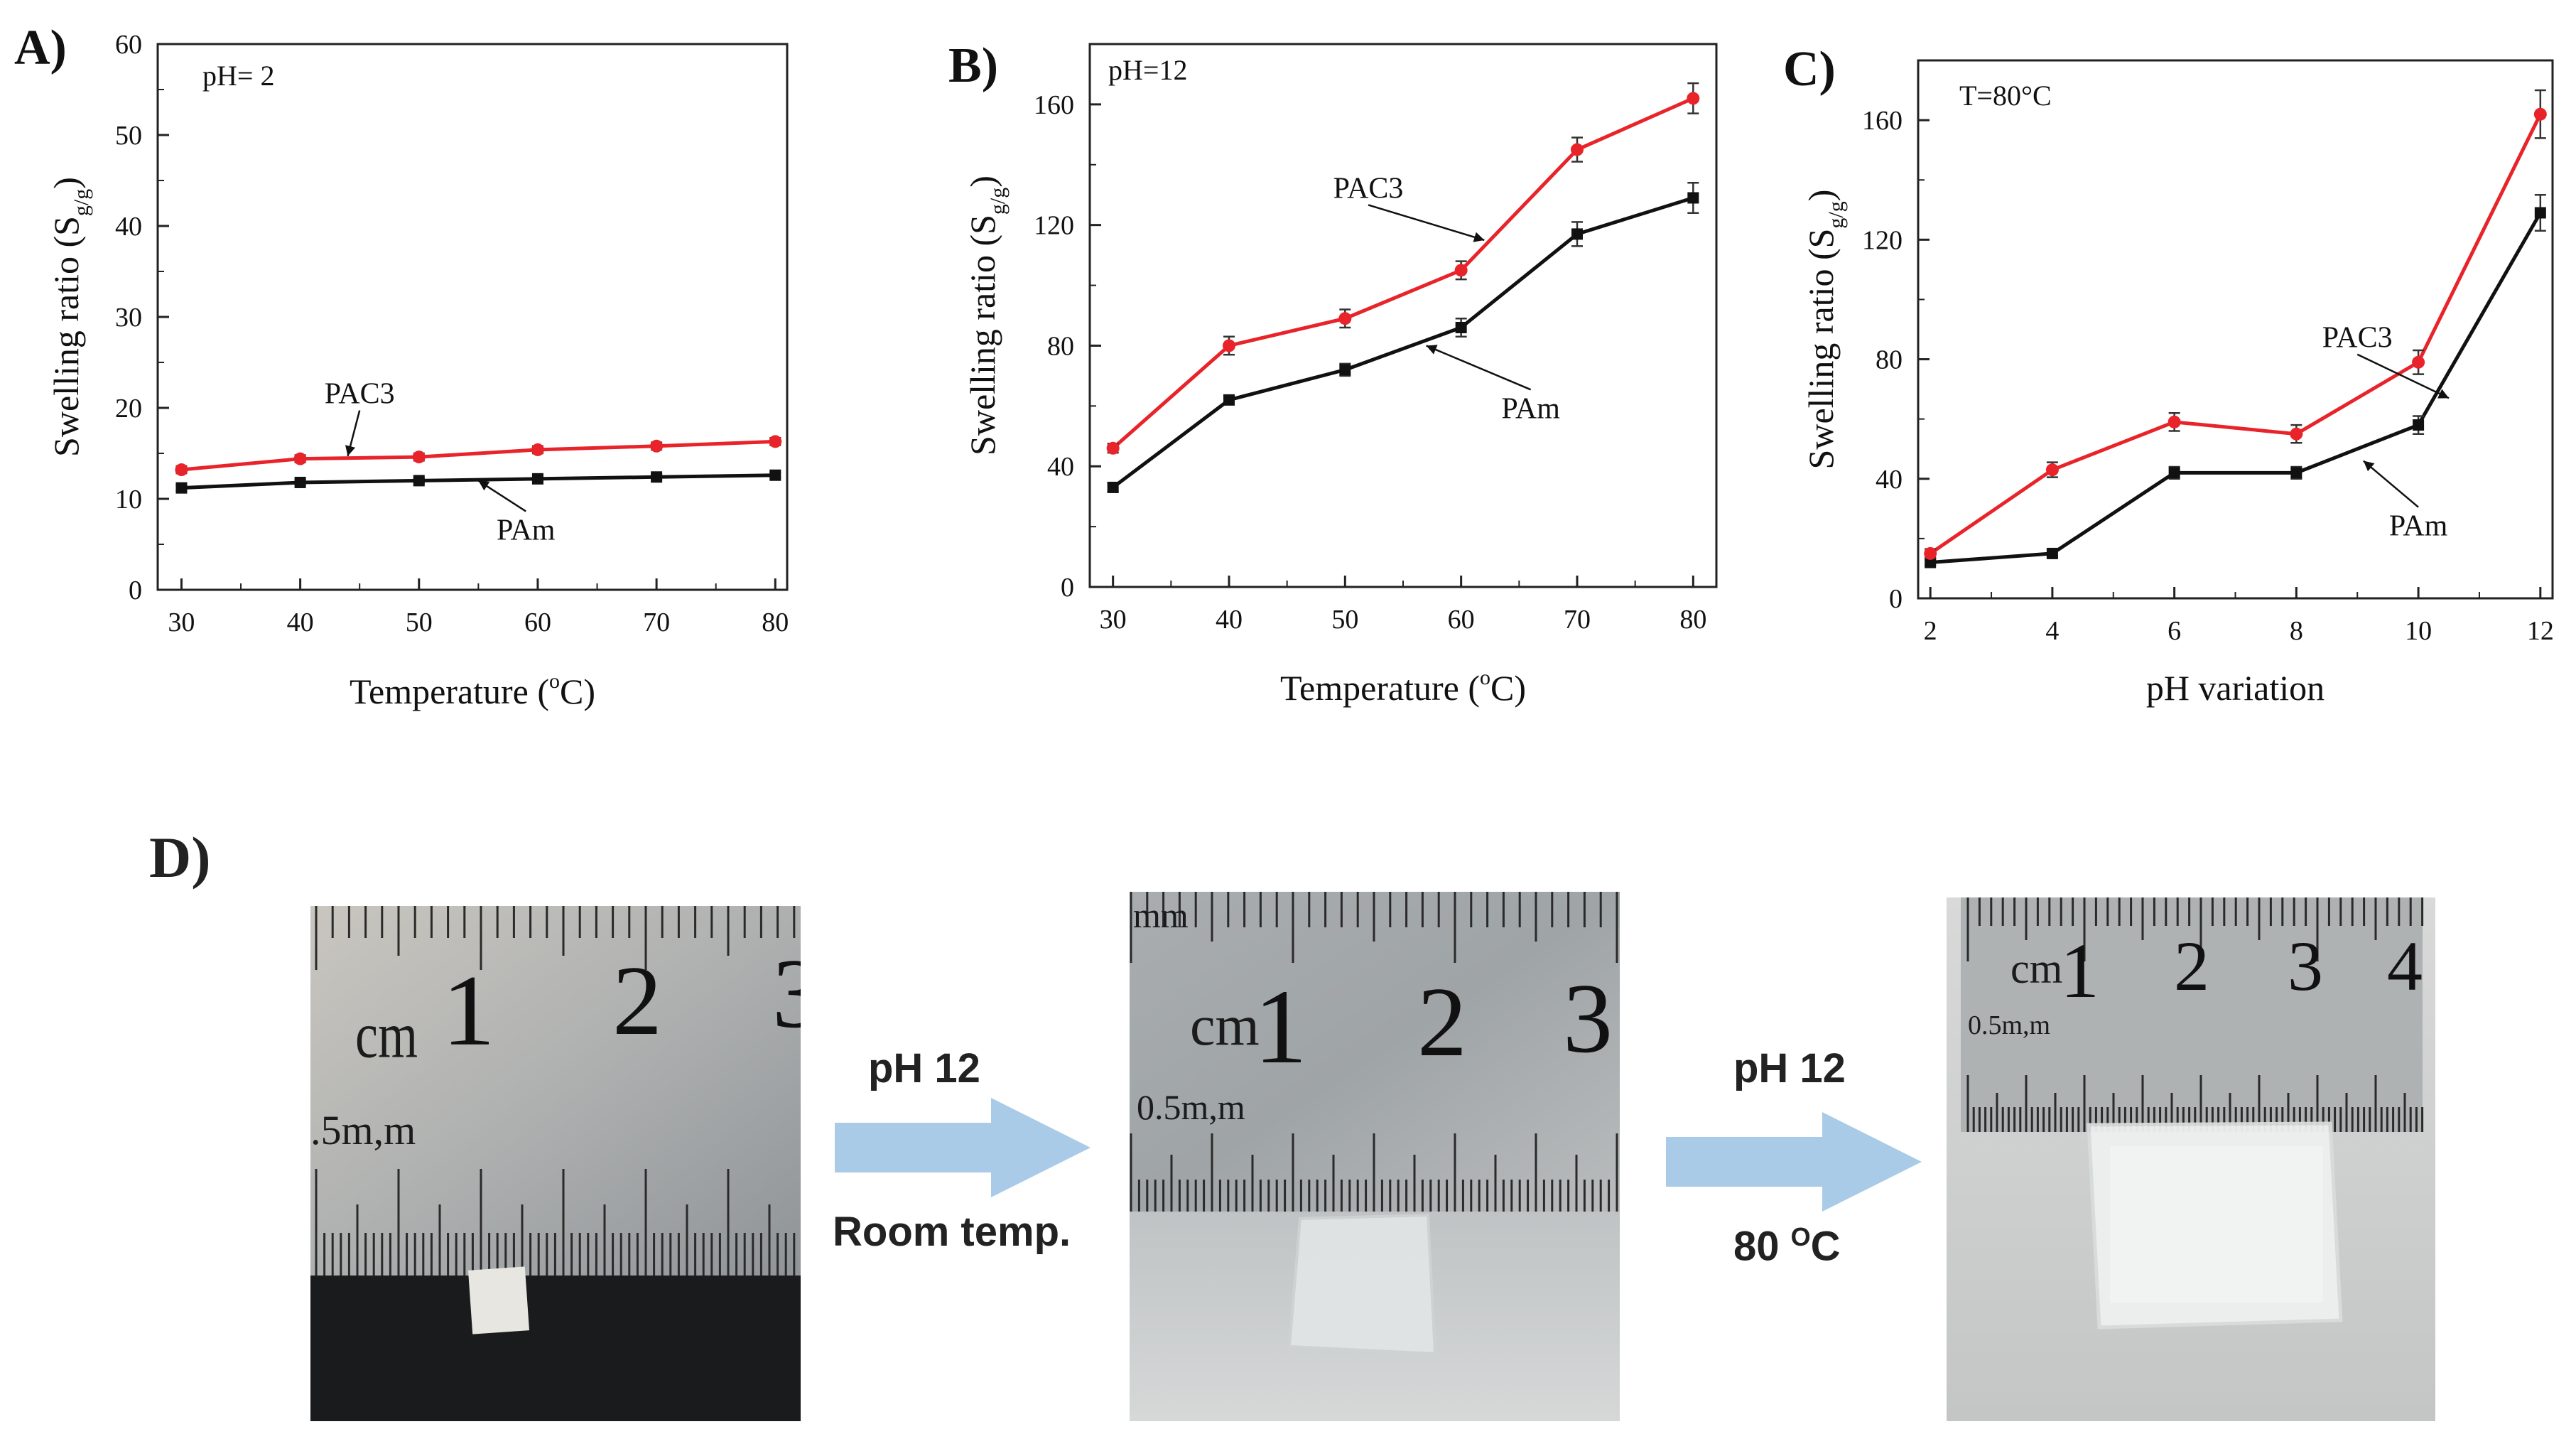  What do you see at coordinates (1344, 620) in the screenshot?
I see `x-tick-label: 50` at bounding box center [1344, 620].